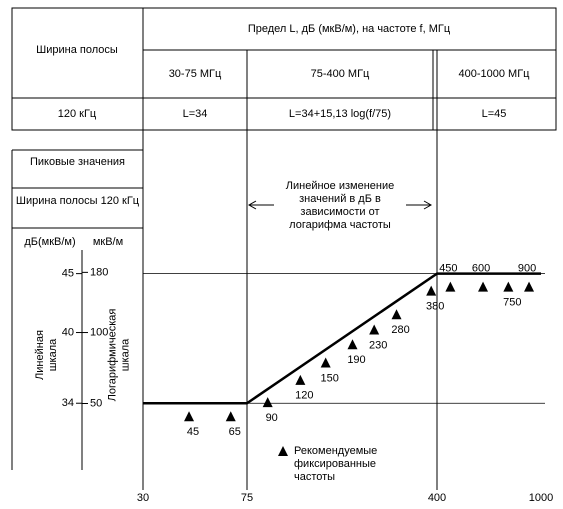 The width and height of the screenshot is (563, 509). I want to click on y-scale-note: Линейная шкала, so click(46, 355).